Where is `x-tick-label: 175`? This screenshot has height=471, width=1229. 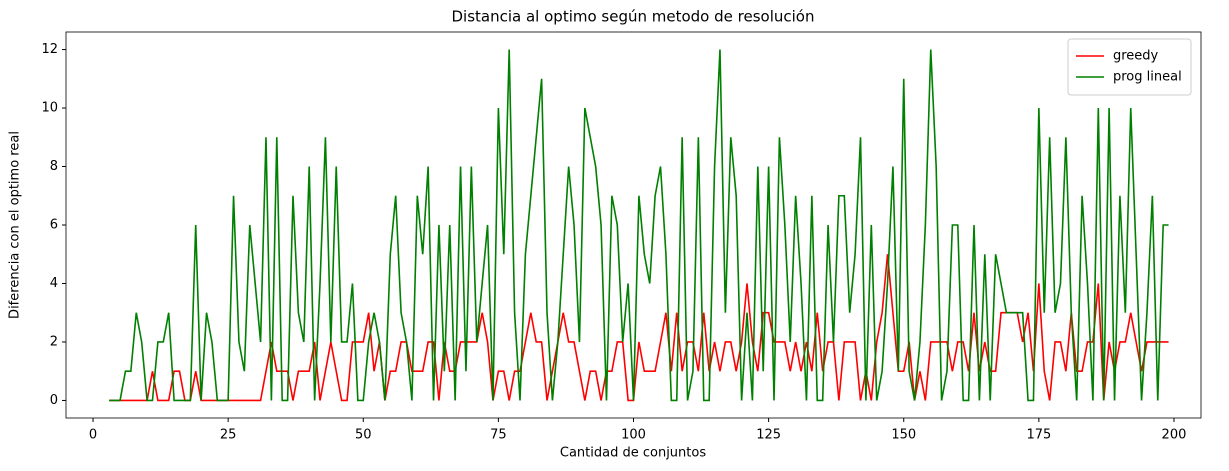 x-tick-label: 175 is located at coordinates (1038, 435).